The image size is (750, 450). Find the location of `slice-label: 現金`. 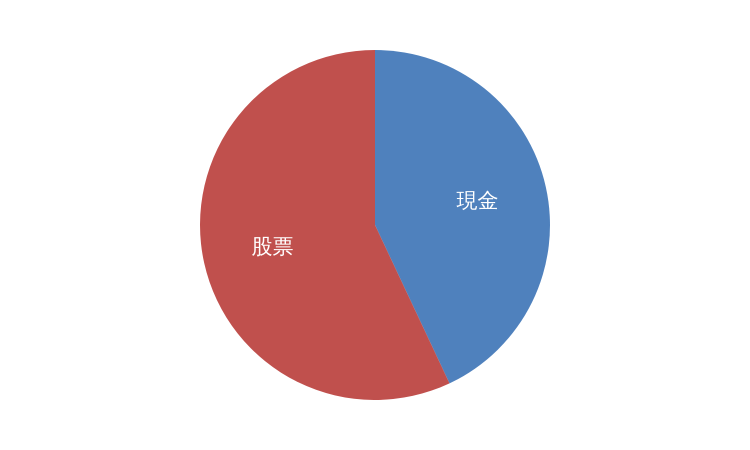

slice-label: 現金 is located at coordinates (477, 200).